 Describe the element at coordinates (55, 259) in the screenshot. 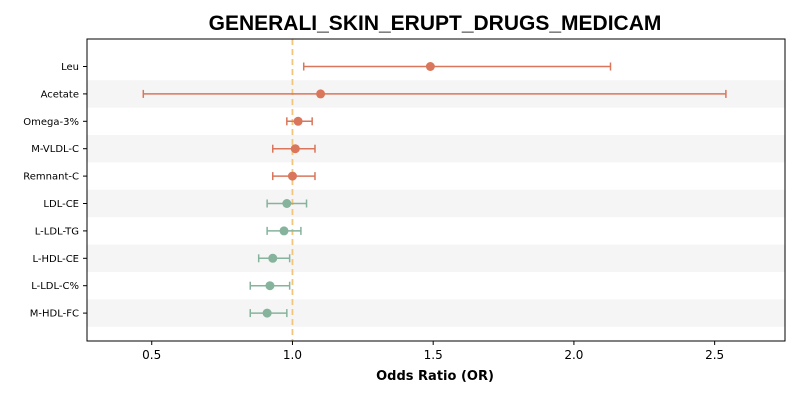

I see `y-tick-label: L-HDL-CE` at that location.